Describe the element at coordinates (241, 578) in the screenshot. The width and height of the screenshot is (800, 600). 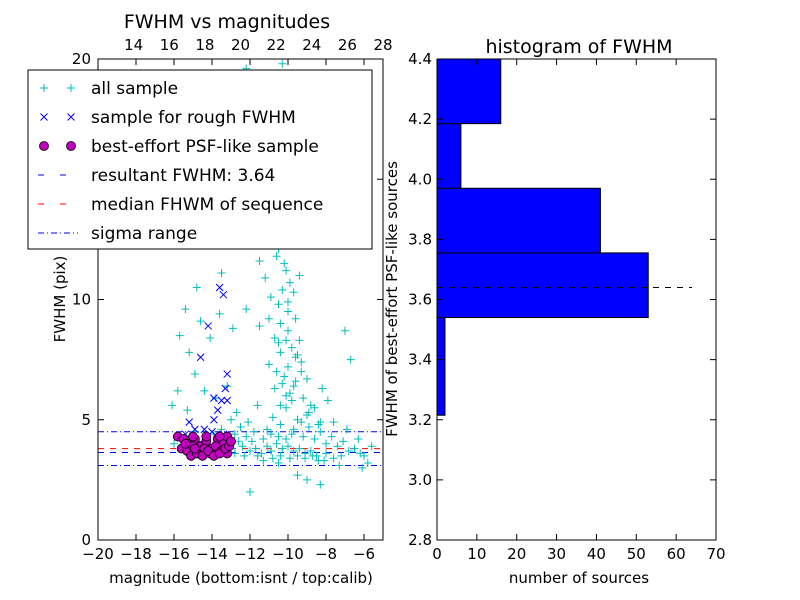
I see `scatter-x-axis-label: magnitude (bottom:isnt / top:calib)` at that location.